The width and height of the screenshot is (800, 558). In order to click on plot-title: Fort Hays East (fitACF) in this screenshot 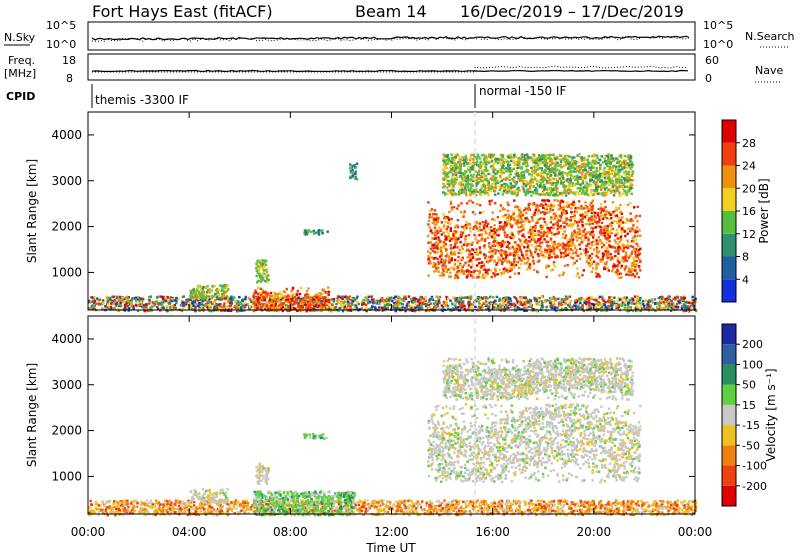, I will do `click(182, 11)`.